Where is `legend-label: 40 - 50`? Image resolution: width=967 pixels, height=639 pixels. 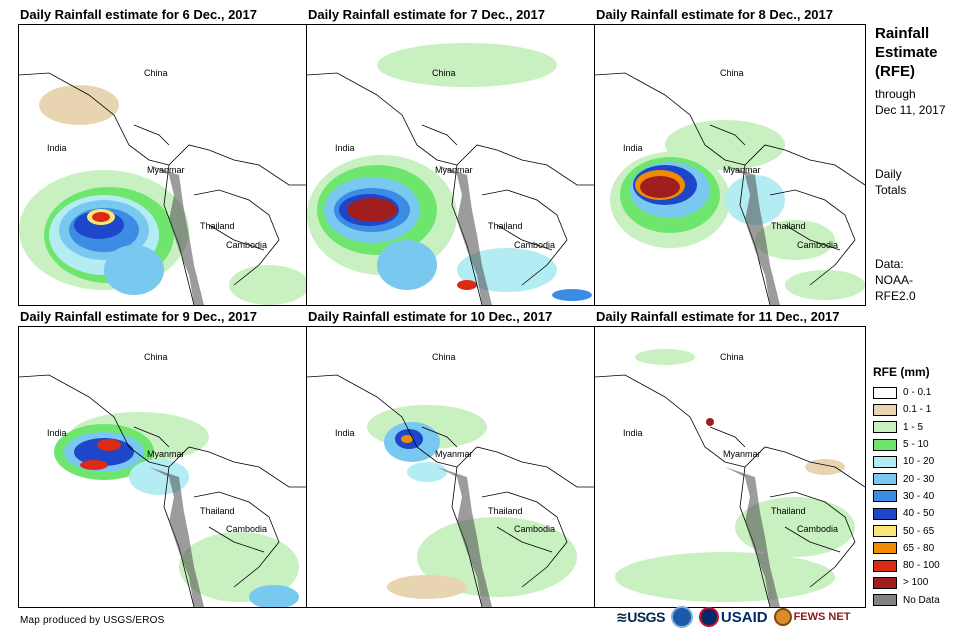
legend-label: 40 - 50 is located at coordinates (919, 514).